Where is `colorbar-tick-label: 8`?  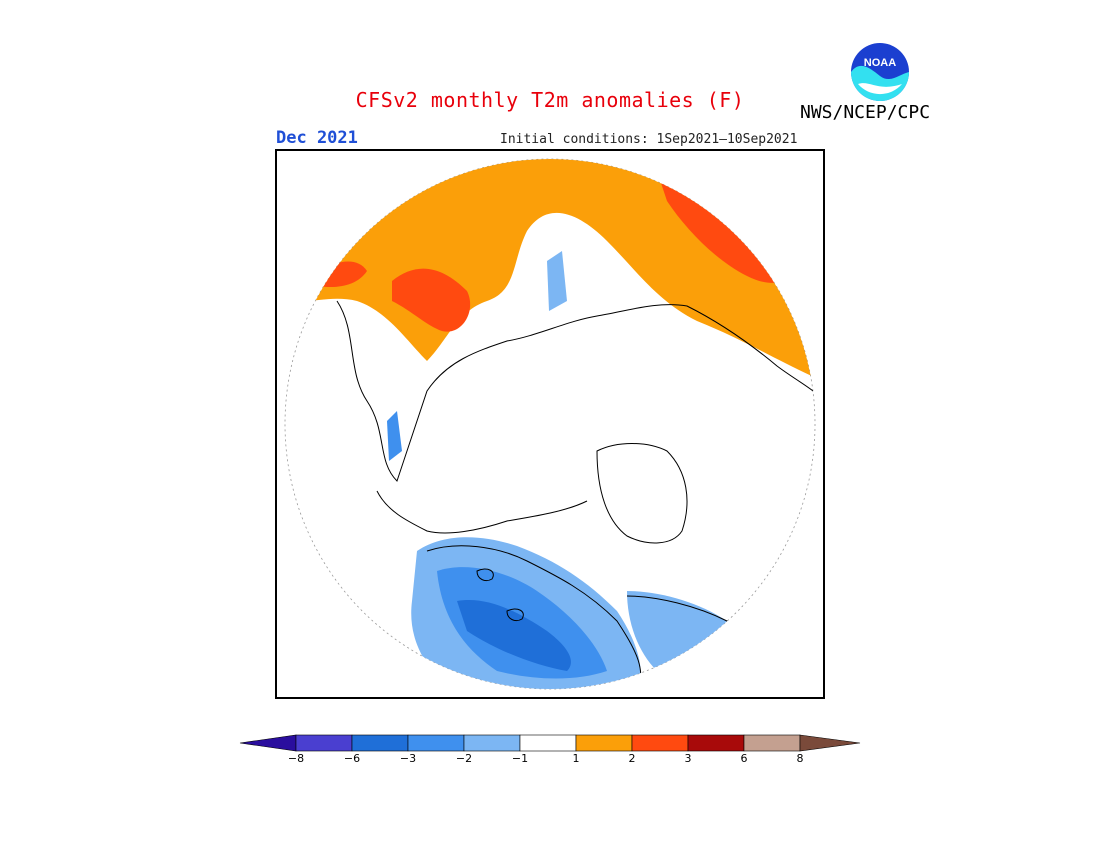
colorbar-tick-label: 8 is located at coordinates (800, 758).